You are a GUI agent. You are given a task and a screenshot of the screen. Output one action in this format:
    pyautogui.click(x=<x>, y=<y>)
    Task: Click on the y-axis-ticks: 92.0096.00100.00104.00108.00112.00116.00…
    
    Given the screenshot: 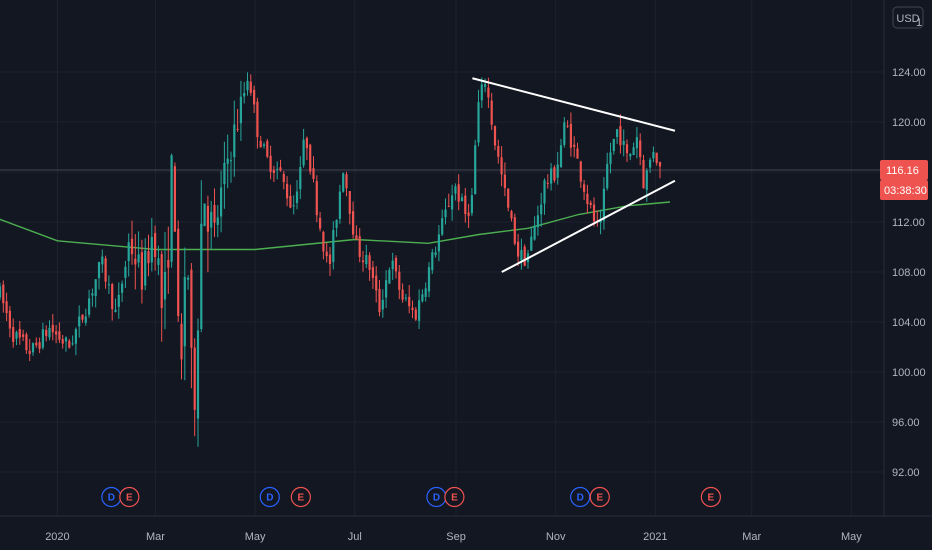 What is the action you would take?
    pyautogui.click(x=909, y=273)
    